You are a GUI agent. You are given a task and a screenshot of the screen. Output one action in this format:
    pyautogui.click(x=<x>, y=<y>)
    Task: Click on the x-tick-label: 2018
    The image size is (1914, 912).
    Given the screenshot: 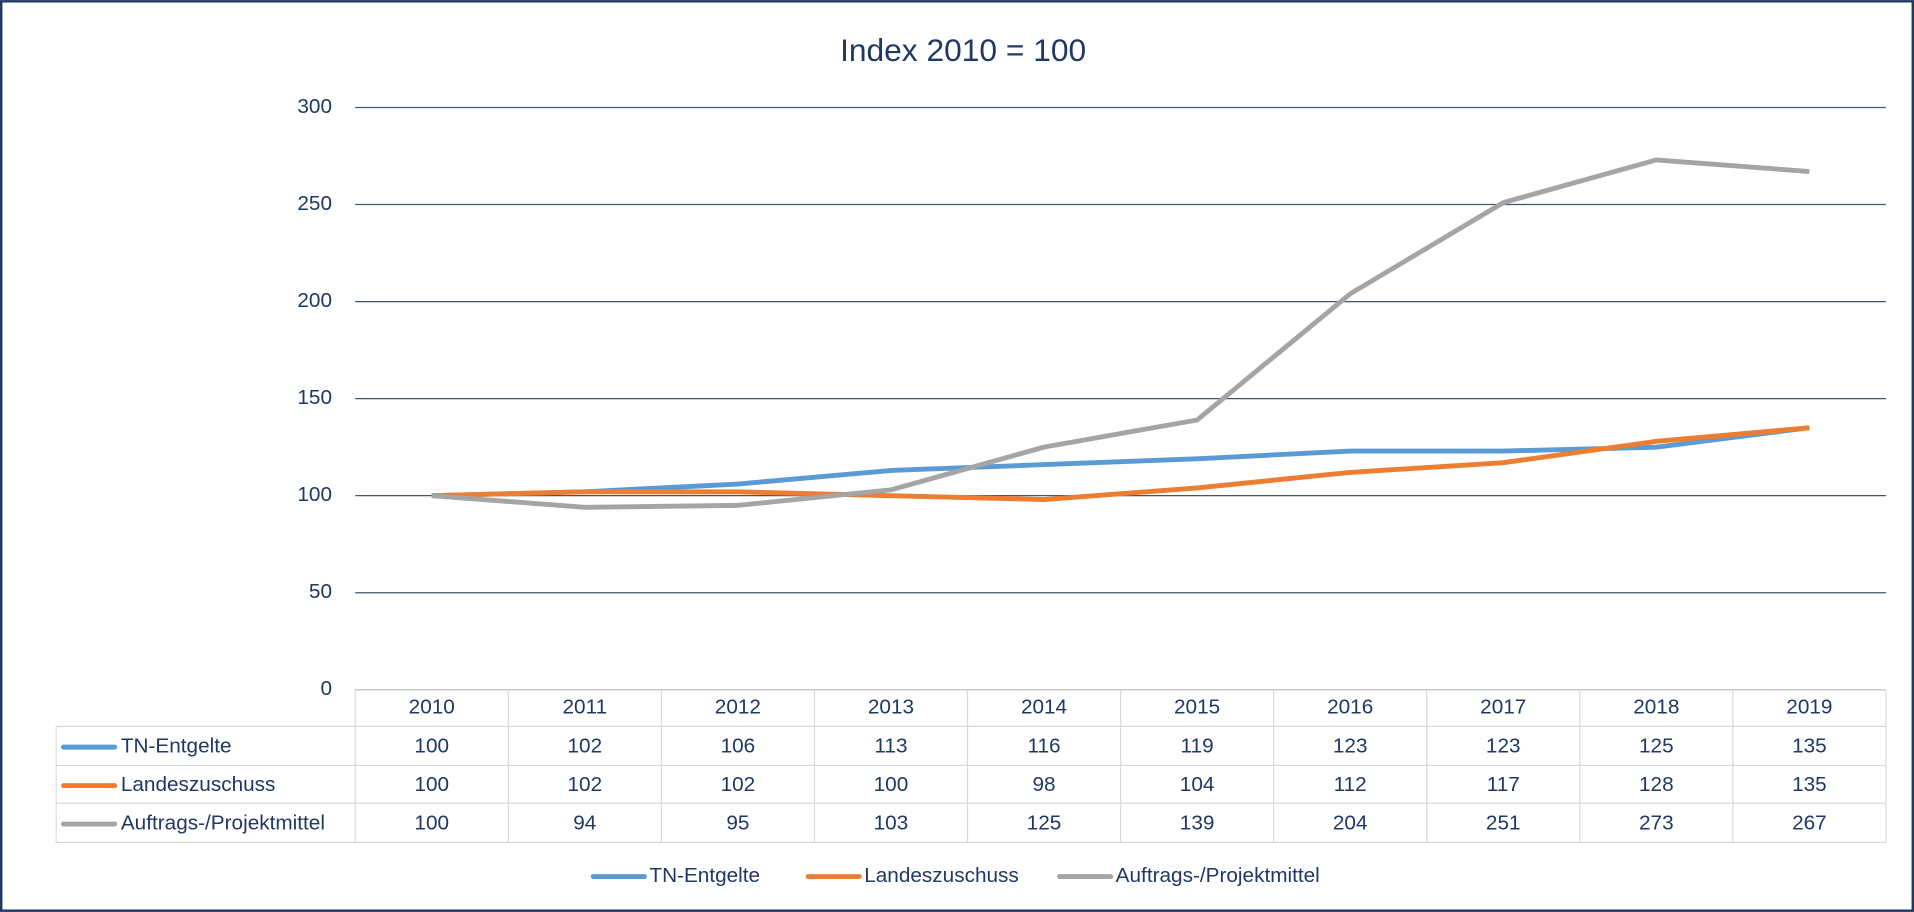 What is the action you would take?
    pyautogui.click(x=1656, y=707)
    